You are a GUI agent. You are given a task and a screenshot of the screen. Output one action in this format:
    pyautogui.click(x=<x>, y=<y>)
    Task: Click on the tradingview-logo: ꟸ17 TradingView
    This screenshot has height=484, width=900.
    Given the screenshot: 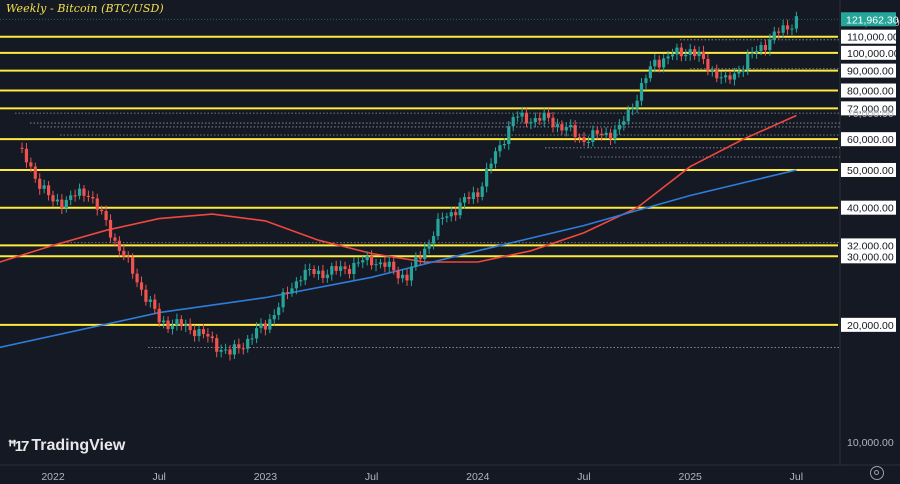 What is the action you would take?
    pyautogui.click(x=66, y=446)
    